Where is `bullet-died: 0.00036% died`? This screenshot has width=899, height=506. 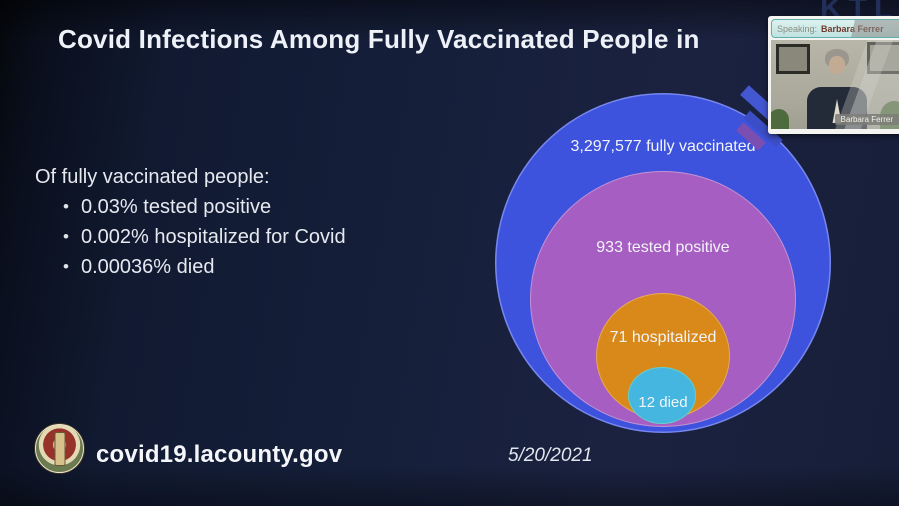 bullet-died: 0.00036% died is located at coordinates (204, 267).